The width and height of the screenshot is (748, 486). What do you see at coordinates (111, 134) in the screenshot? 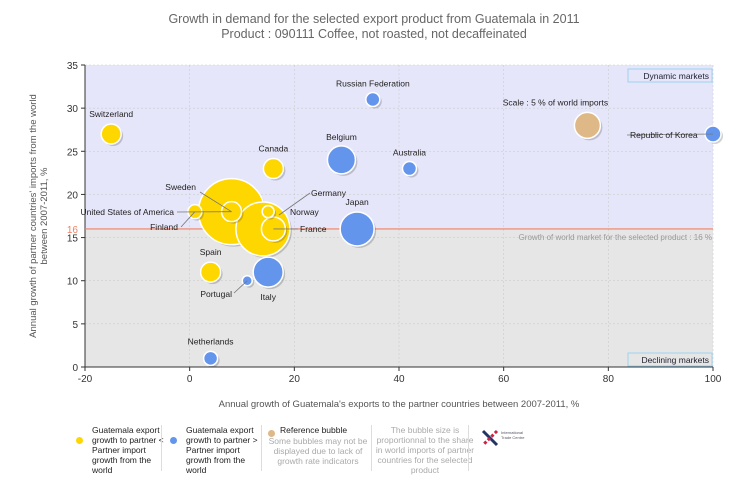
I see `bubble-switzerland` at bounding box center [111, 134].